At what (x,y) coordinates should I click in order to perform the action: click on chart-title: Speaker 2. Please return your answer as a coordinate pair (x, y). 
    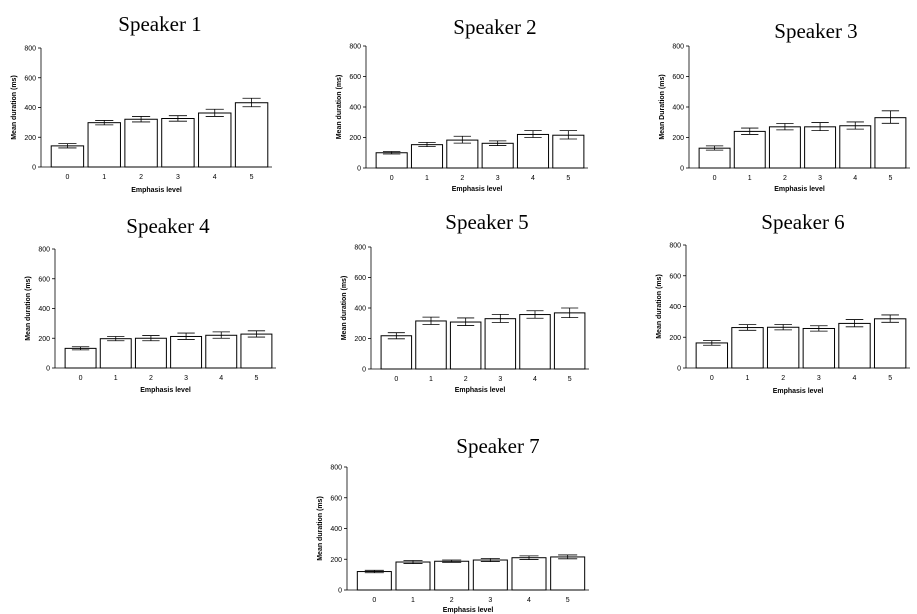
    Looking at the image, I should click on (494, 27).